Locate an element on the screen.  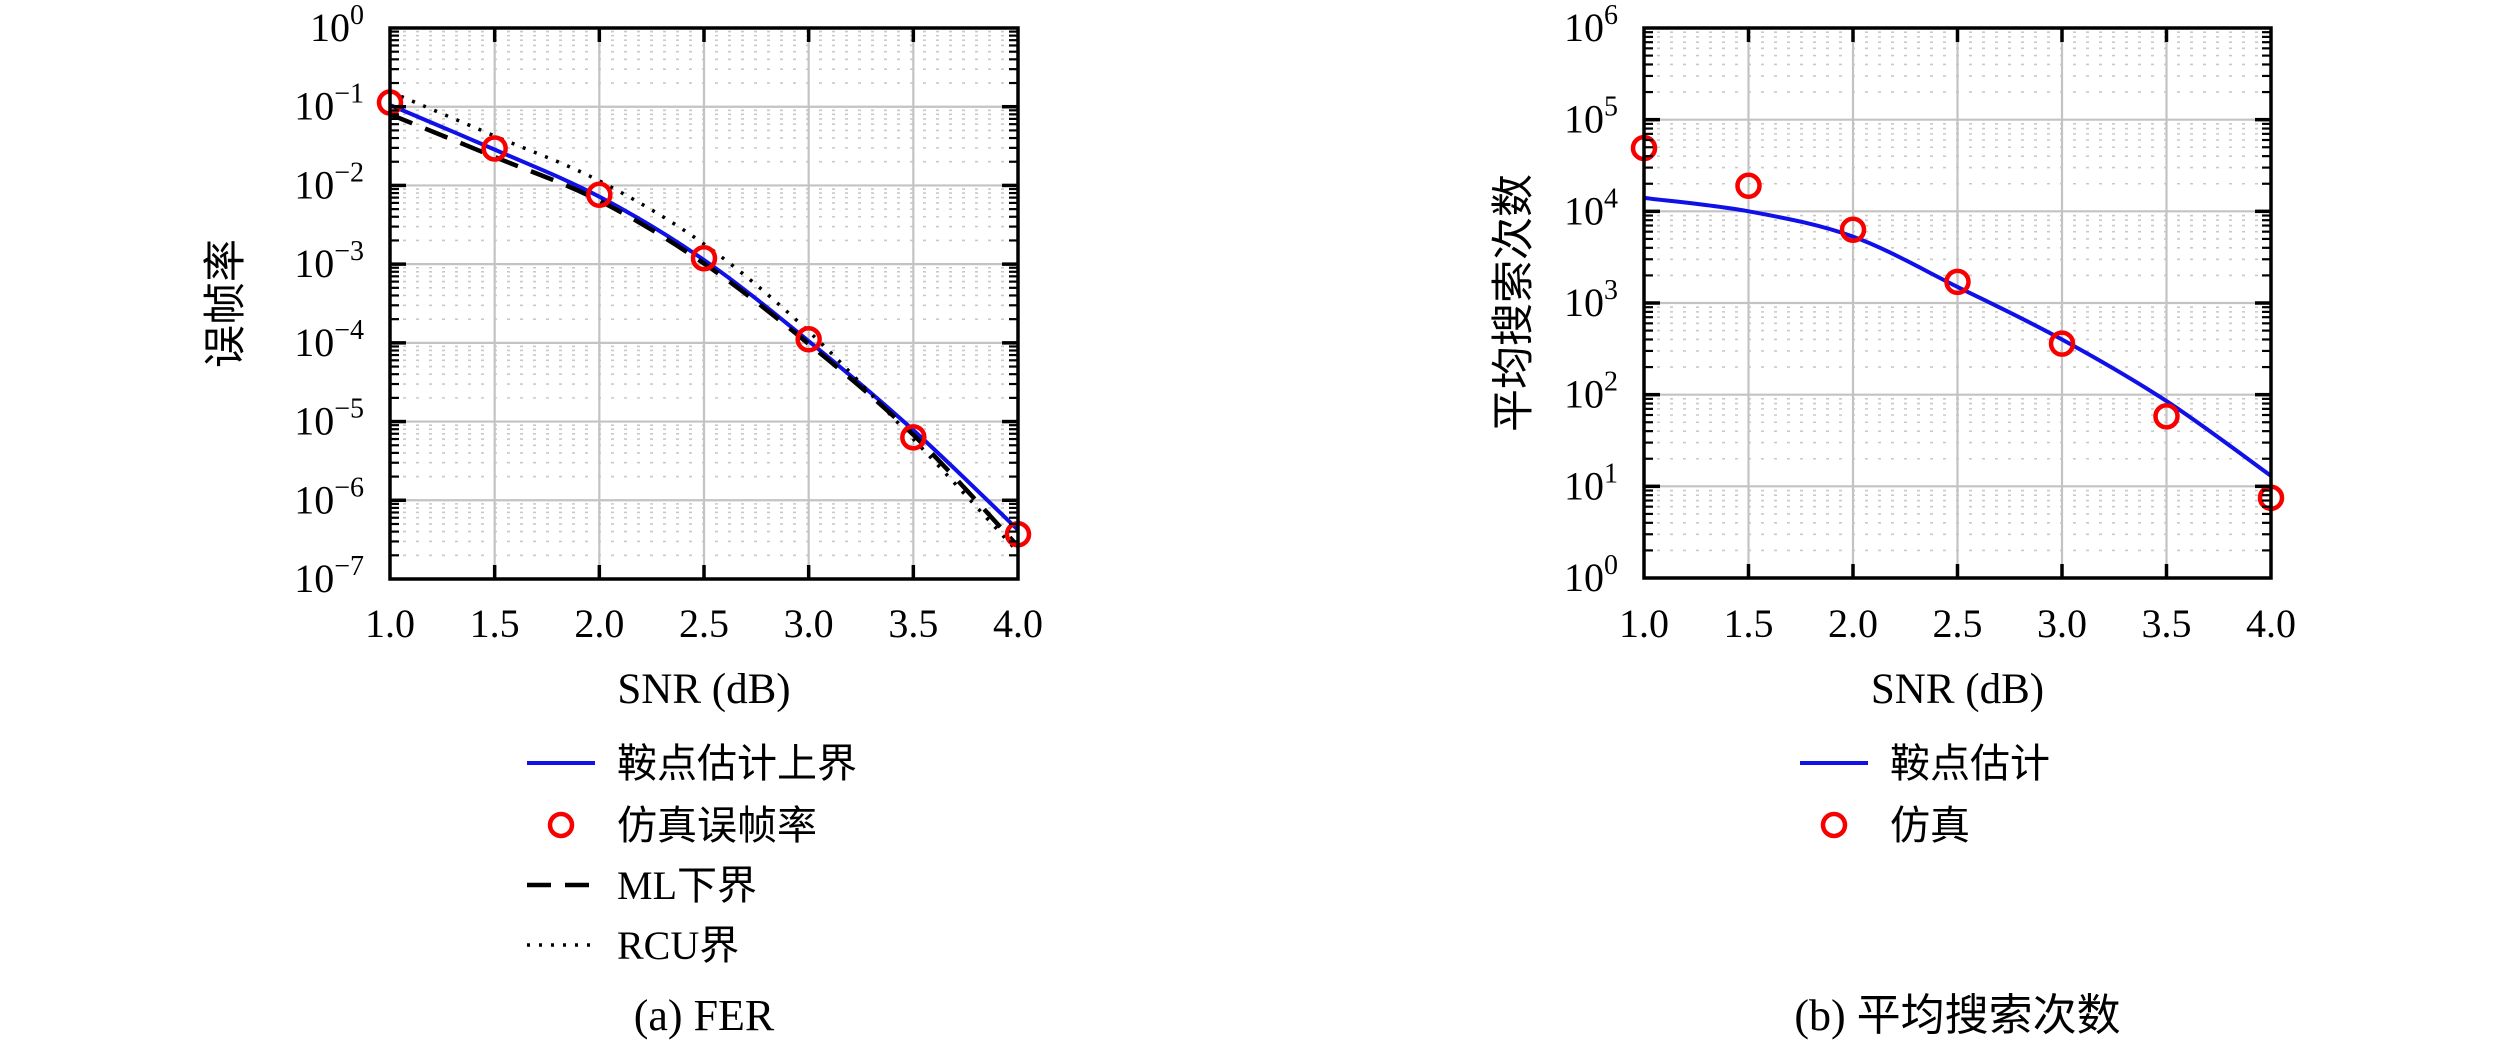
legend-label: 鞍点估计 is located at coordinates (1970, 763).